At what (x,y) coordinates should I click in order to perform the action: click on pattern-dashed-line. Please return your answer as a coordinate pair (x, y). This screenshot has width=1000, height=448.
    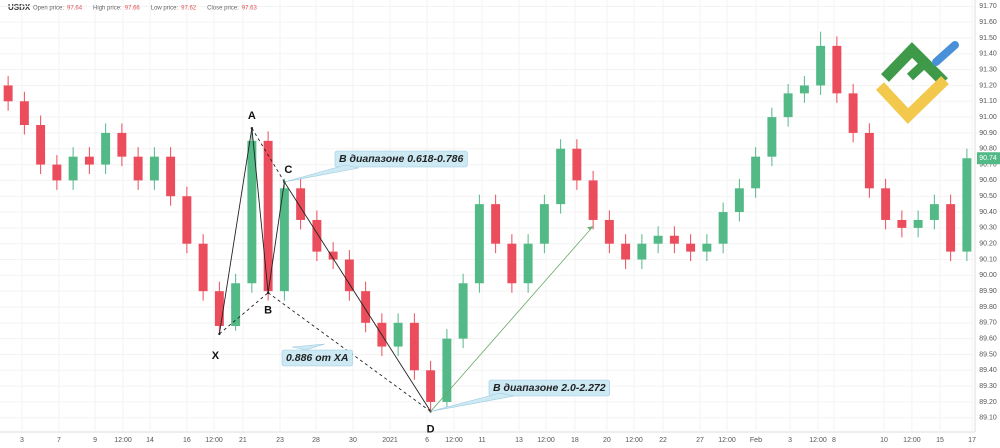
    Looking at the image, I should click on (244, 313).